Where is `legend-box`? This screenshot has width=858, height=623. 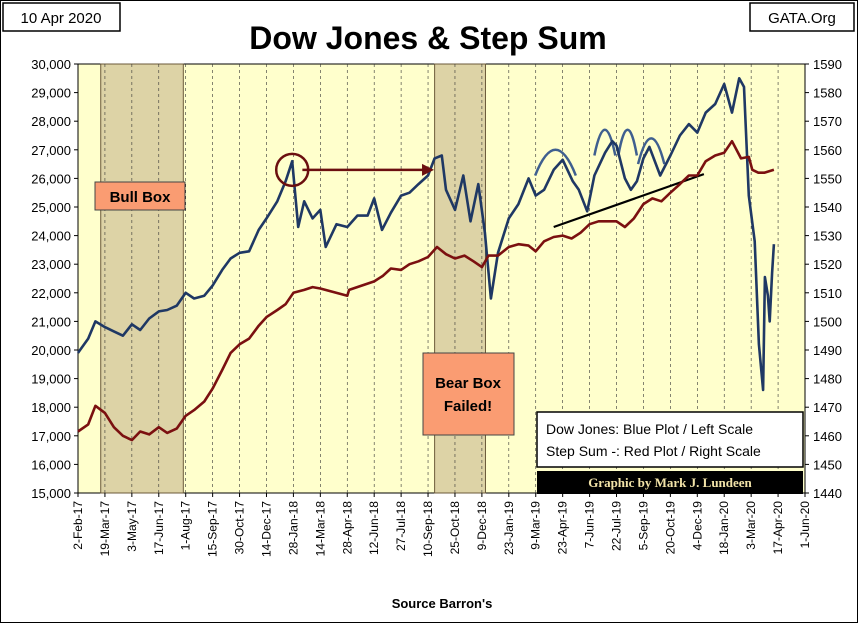
legend-box is located at coordinates (670, 439).